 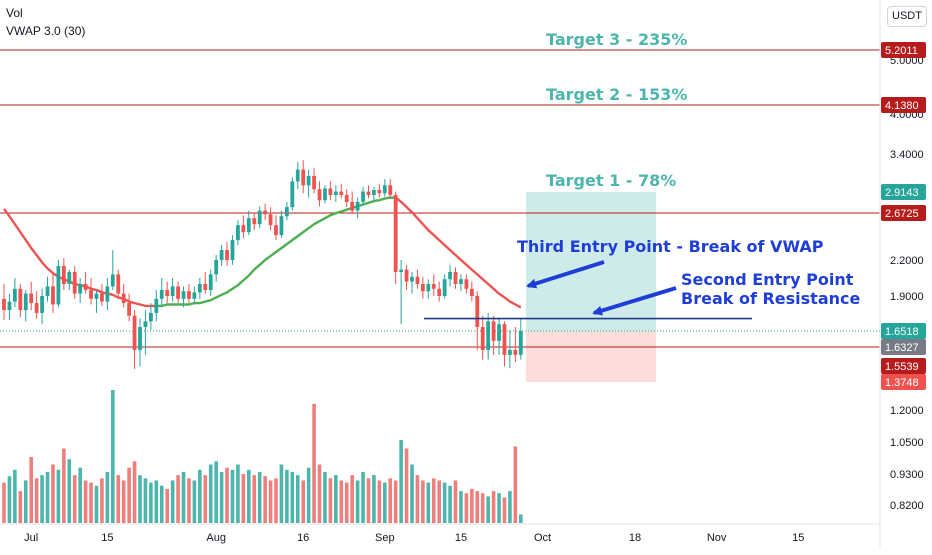 I want to click on time-tick-label: Oct, so click(x=542, y=538).